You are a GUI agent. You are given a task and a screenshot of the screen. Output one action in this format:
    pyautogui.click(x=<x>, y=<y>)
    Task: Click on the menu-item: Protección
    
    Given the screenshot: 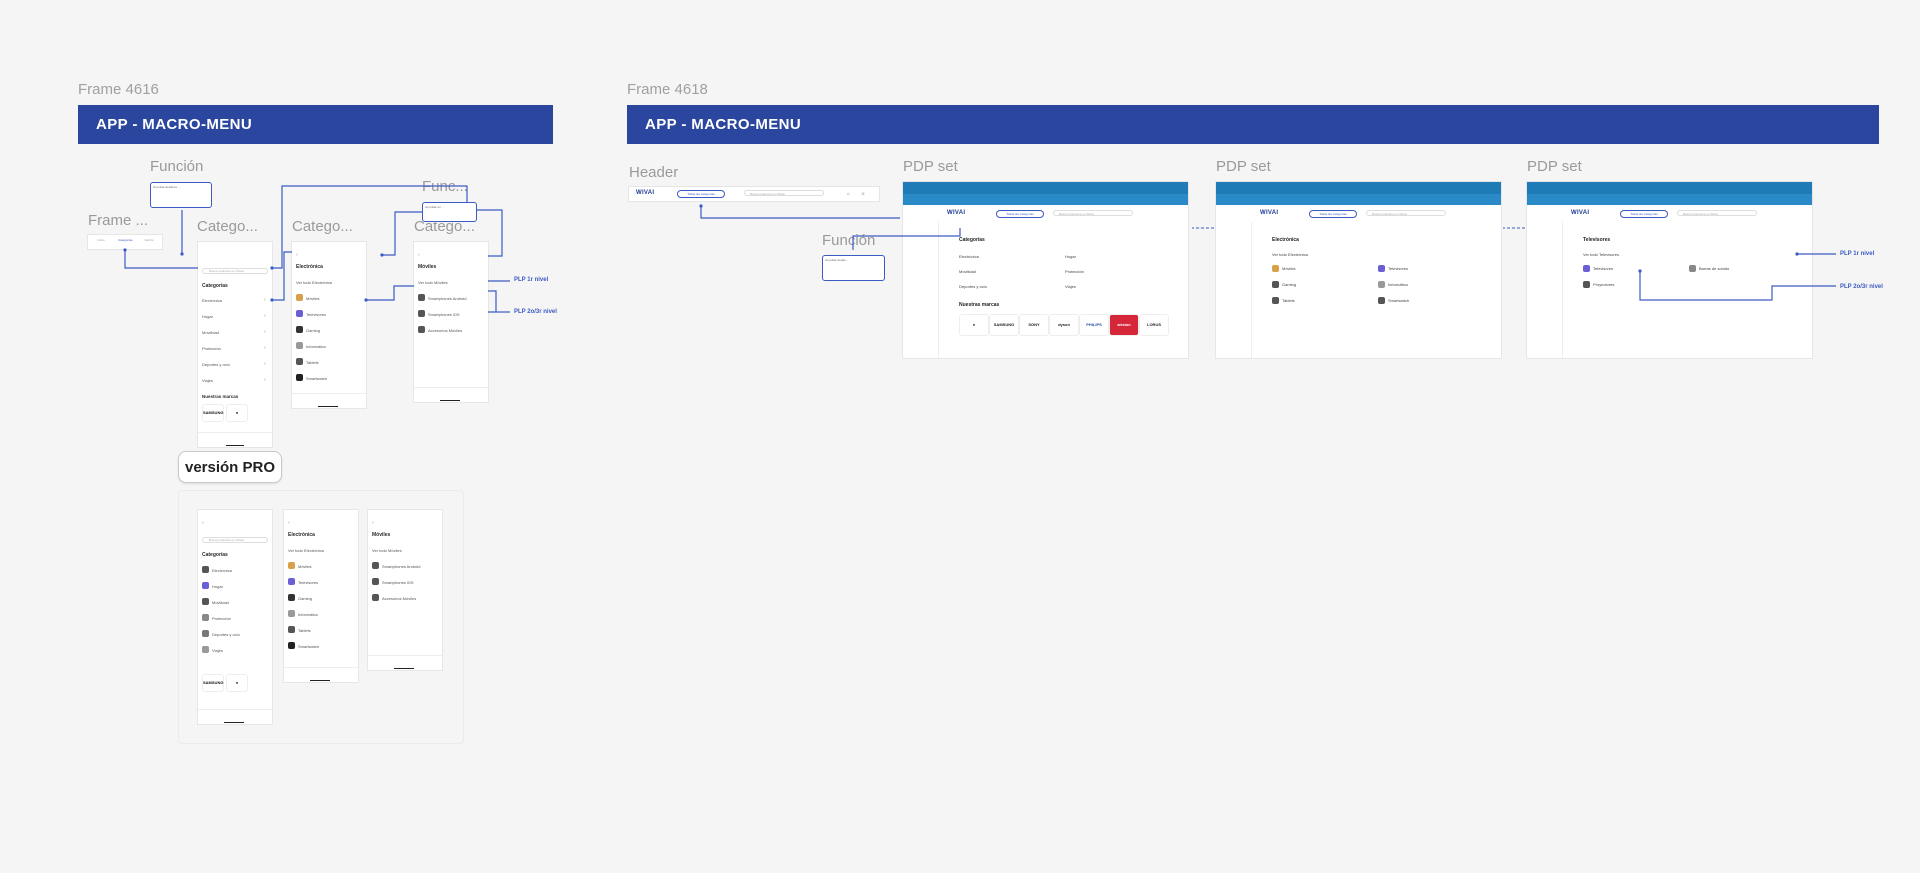 What is the action you would take?
    pyautogui.click(x=1074, y=271)
    